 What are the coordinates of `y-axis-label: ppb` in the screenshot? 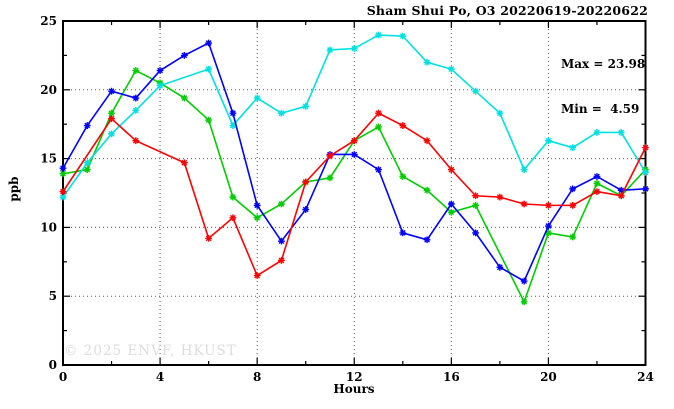 It's located at (14, 189).